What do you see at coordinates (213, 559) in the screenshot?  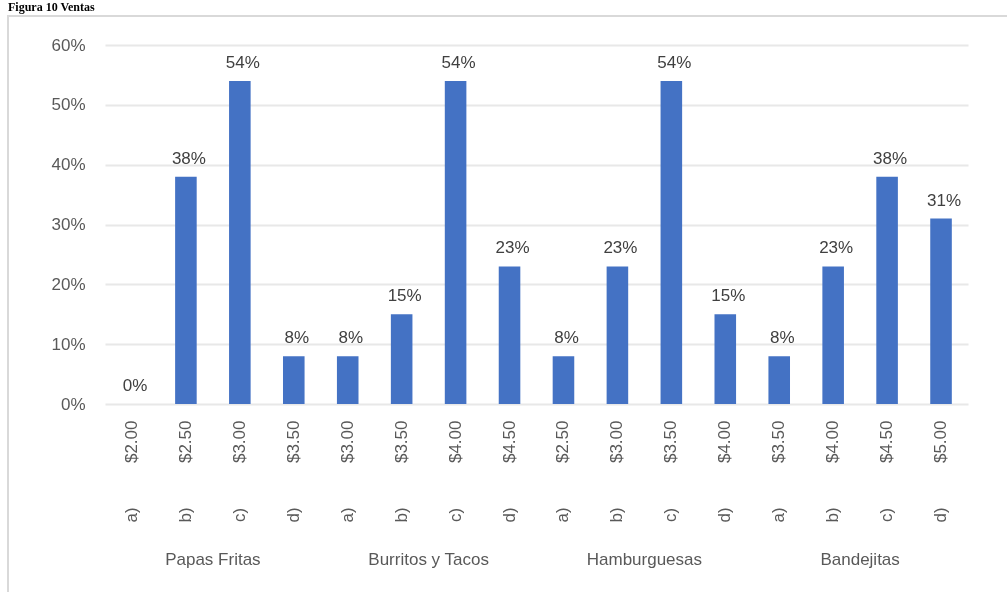 I see `text: Papas Fritas` at bounding box center [213, 559].